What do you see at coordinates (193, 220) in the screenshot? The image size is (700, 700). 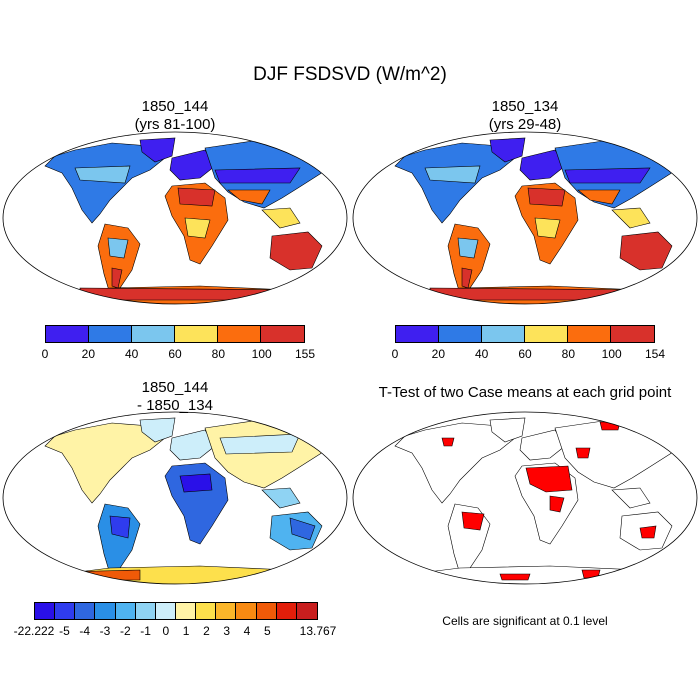 I see `map1-land-group` at bounding box center [193, 220].